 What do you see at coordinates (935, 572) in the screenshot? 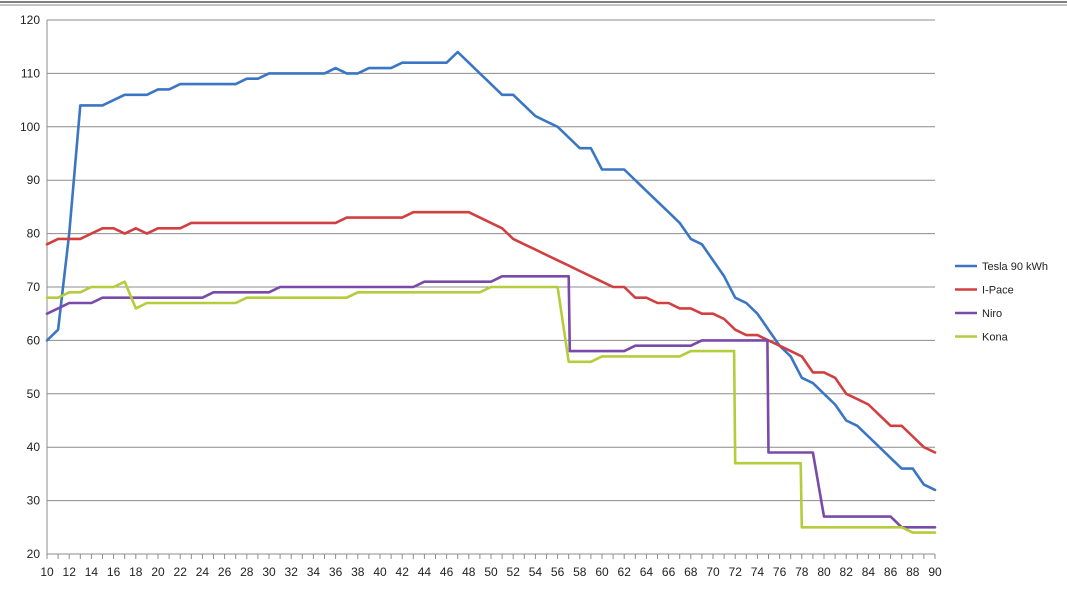
I see `x-tick-label: 90` at bounding box center [935, 572].